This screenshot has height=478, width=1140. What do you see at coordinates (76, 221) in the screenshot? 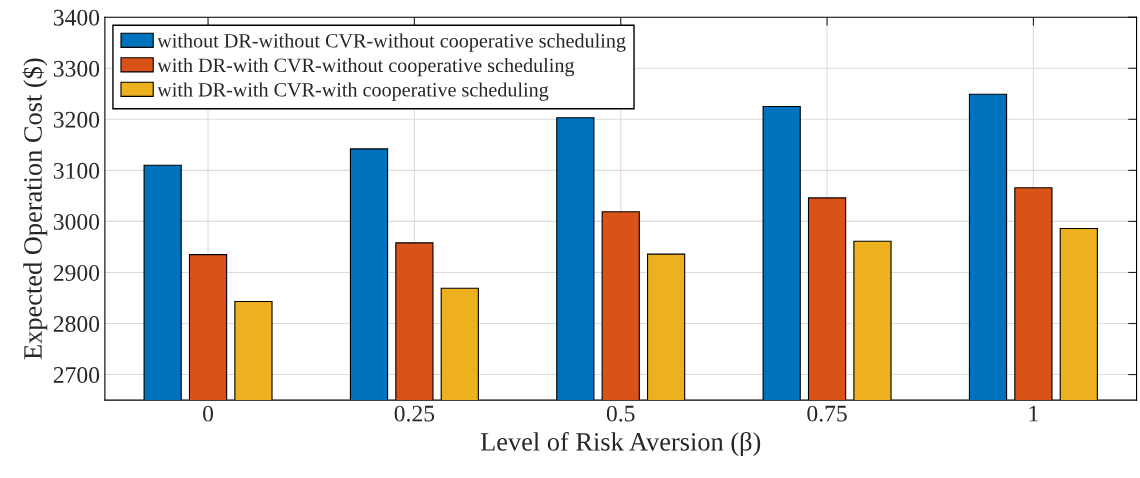
I see `y-tick-label: 3000` at bounding box center [76, 221].